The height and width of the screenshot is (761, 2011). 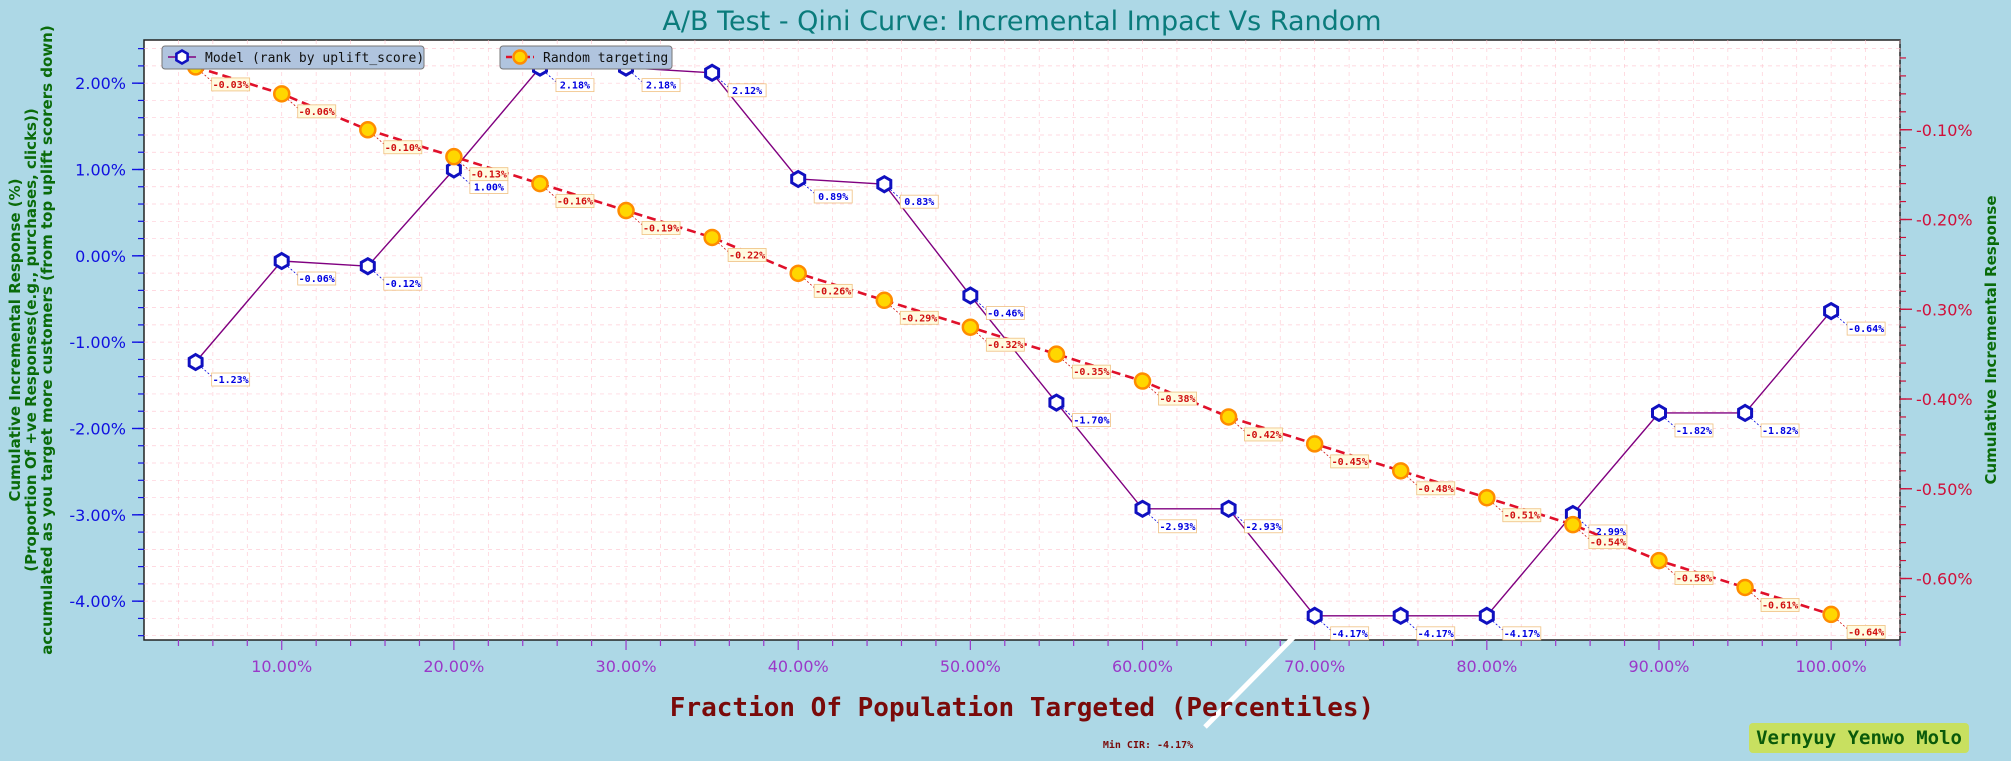 I want to click on legend-random-box, so click(x=586, y=57).